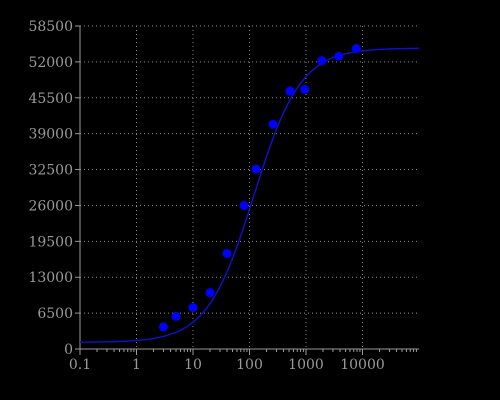 Image resolution: width=500 pixels, height=400 pixels. What do you see at coordinates (50, 242) in the screenshot?
I see `y-tick-label: 19500` at bounding box center [50, 242].